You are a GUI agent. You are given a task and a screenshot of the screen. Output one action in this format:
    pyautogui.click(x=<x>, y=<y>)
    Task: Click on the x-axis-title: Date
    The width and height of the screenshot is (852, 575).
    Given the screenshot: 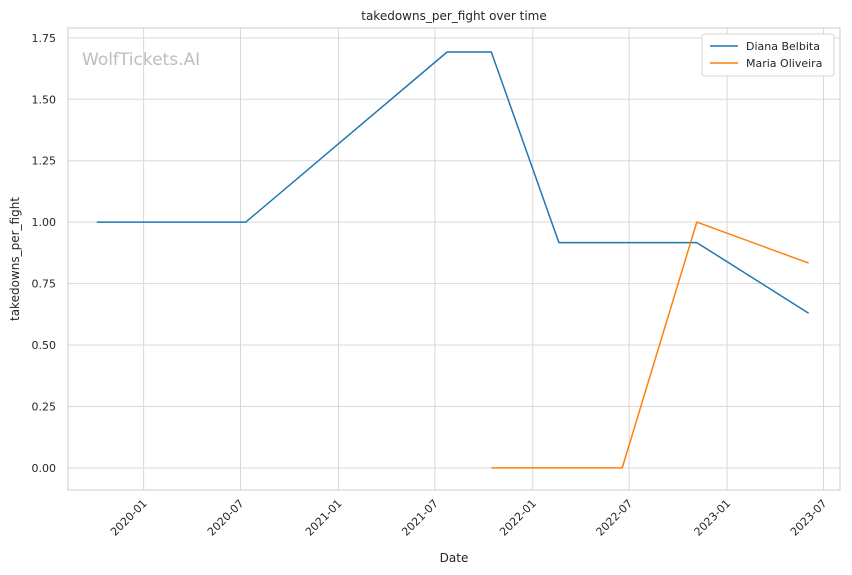 What is the action you would take?
    pyautogui.click(x=454, y=558)
    